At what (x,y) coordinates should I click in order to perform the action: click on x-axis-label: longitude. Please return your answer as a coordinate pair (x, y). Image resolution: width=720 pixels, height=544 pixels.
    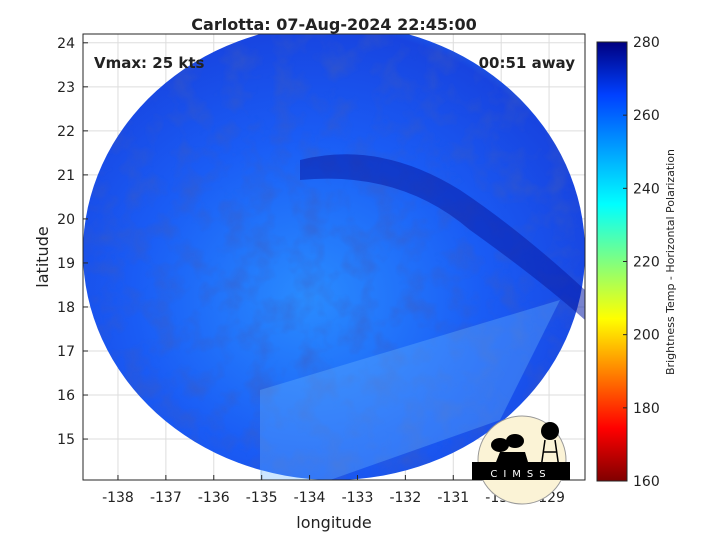
    Looking at the image, I should click on (333, 522).